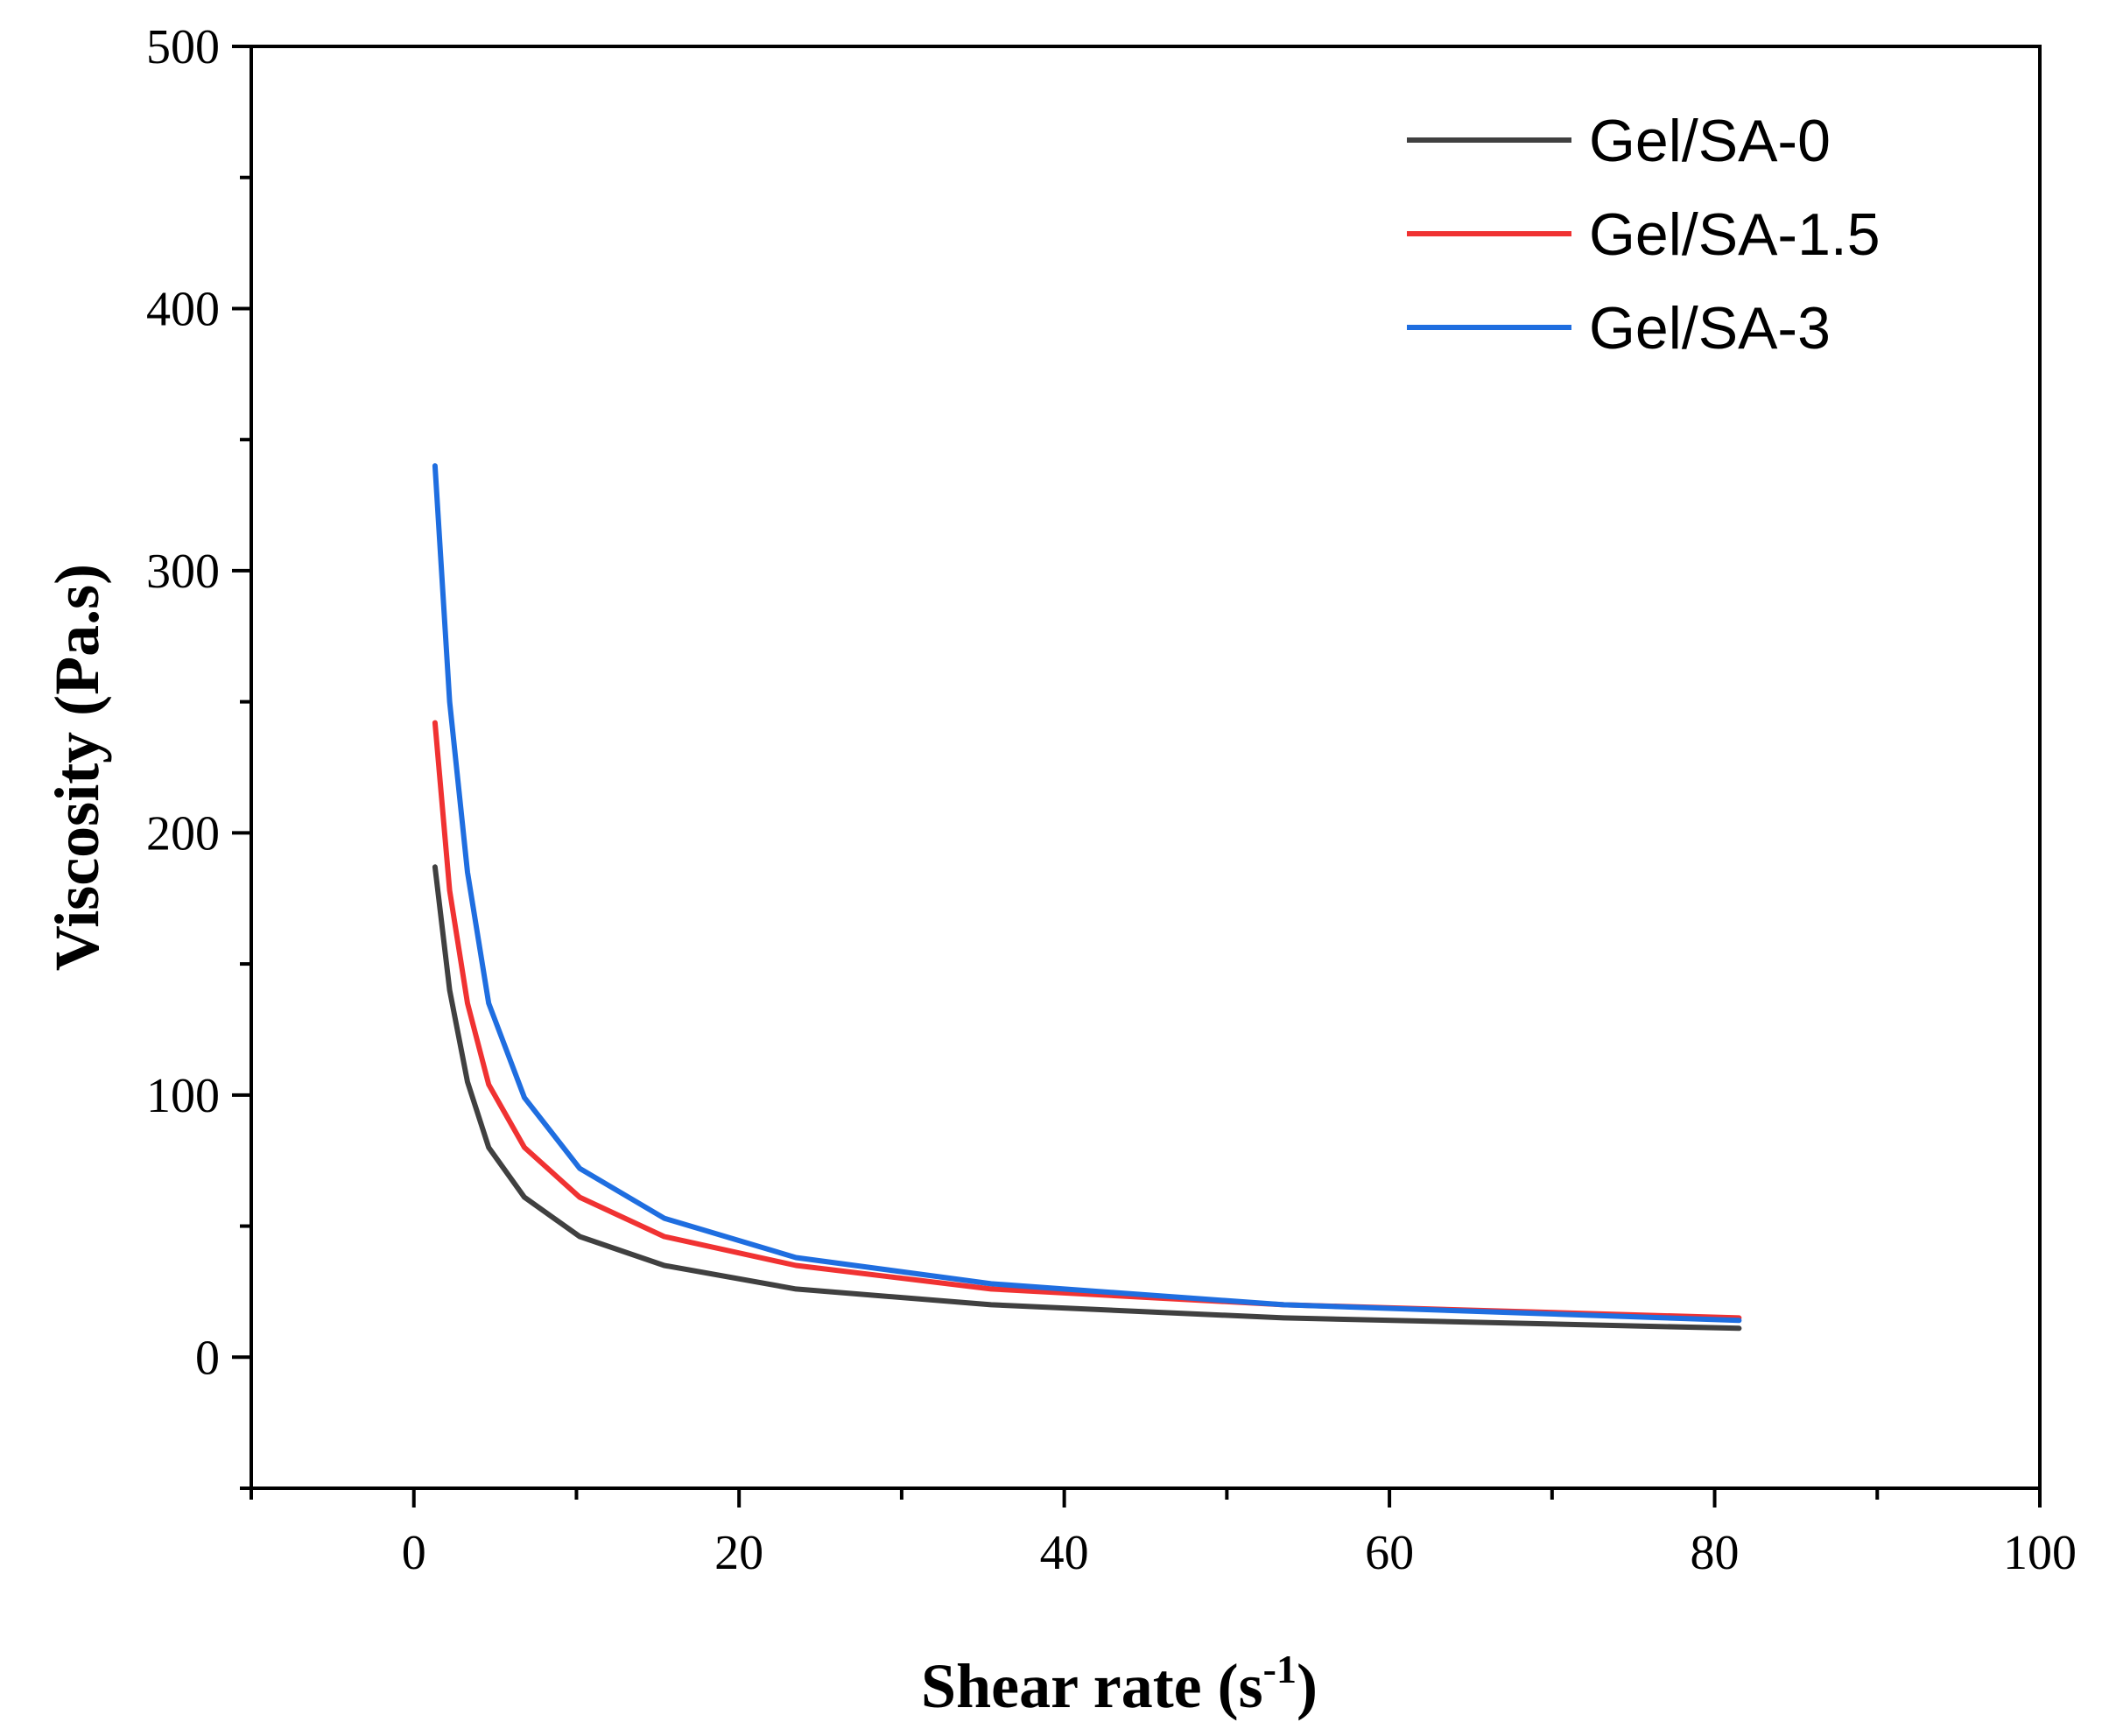  I want to click on x-axis-title-close: ), so click(1307, 1686).